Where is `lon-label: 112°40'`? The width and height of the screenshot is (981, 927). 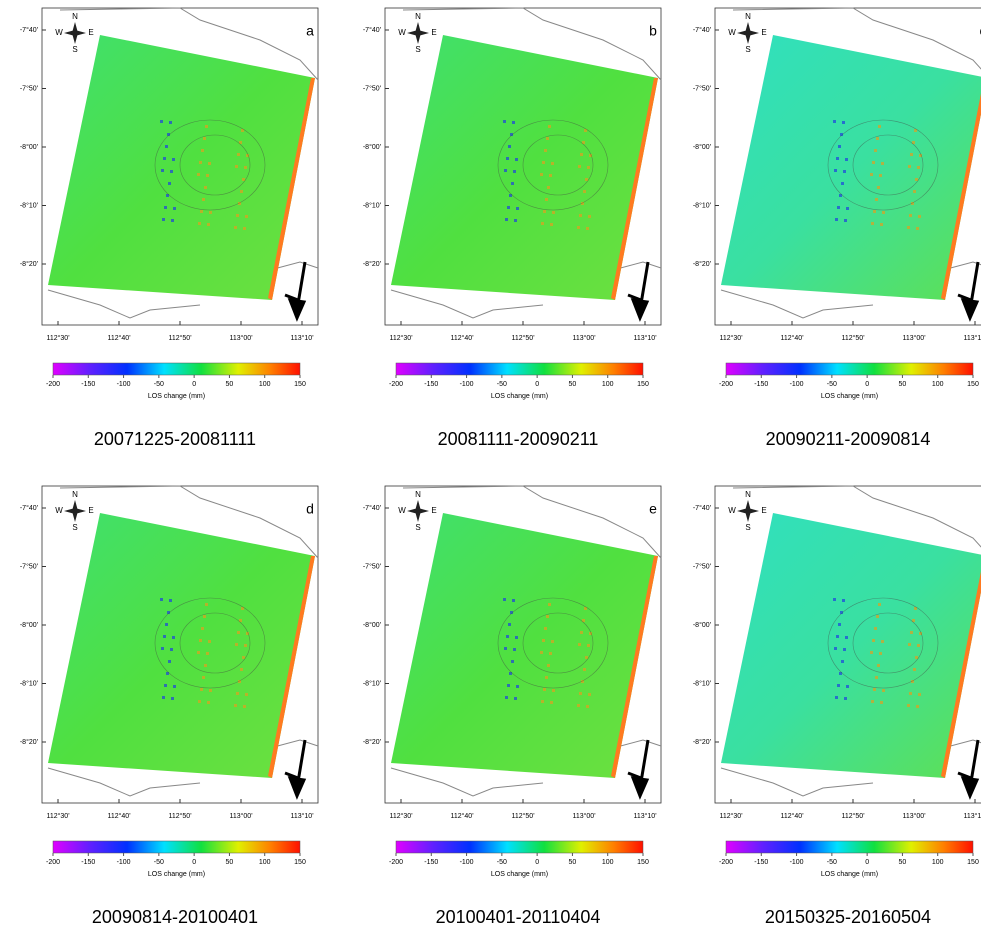
lon-label: 112°40' is located at coordinates (791, 338).